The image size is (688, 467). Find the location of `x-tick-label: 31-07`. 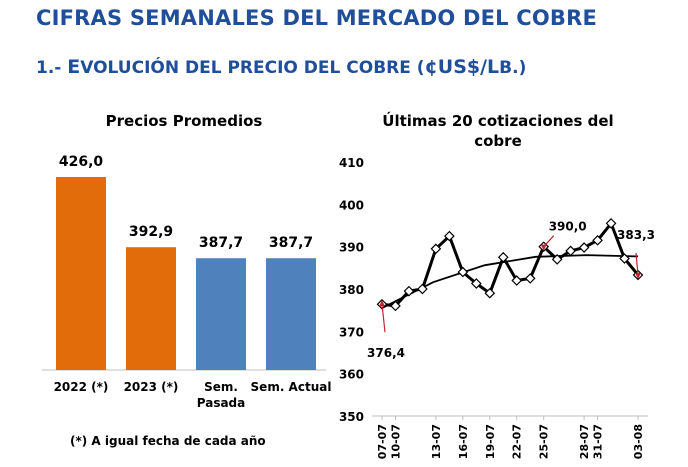

x-tick-label: 31-07 is located at coordinates (598, 441).